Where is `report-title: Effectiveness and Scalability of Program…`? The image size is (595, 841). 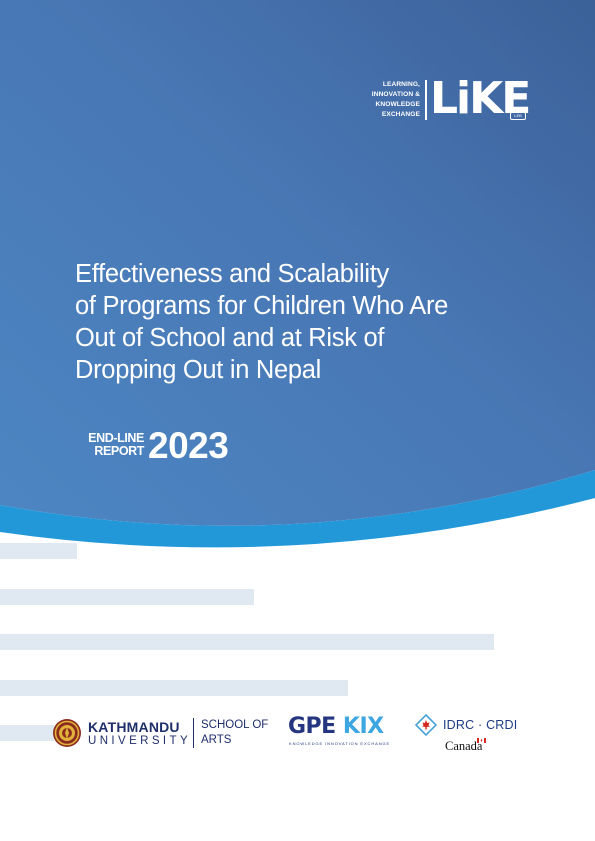 report-title: Effectiveness and Scalability of Program… is located at coordinates (275, 322).